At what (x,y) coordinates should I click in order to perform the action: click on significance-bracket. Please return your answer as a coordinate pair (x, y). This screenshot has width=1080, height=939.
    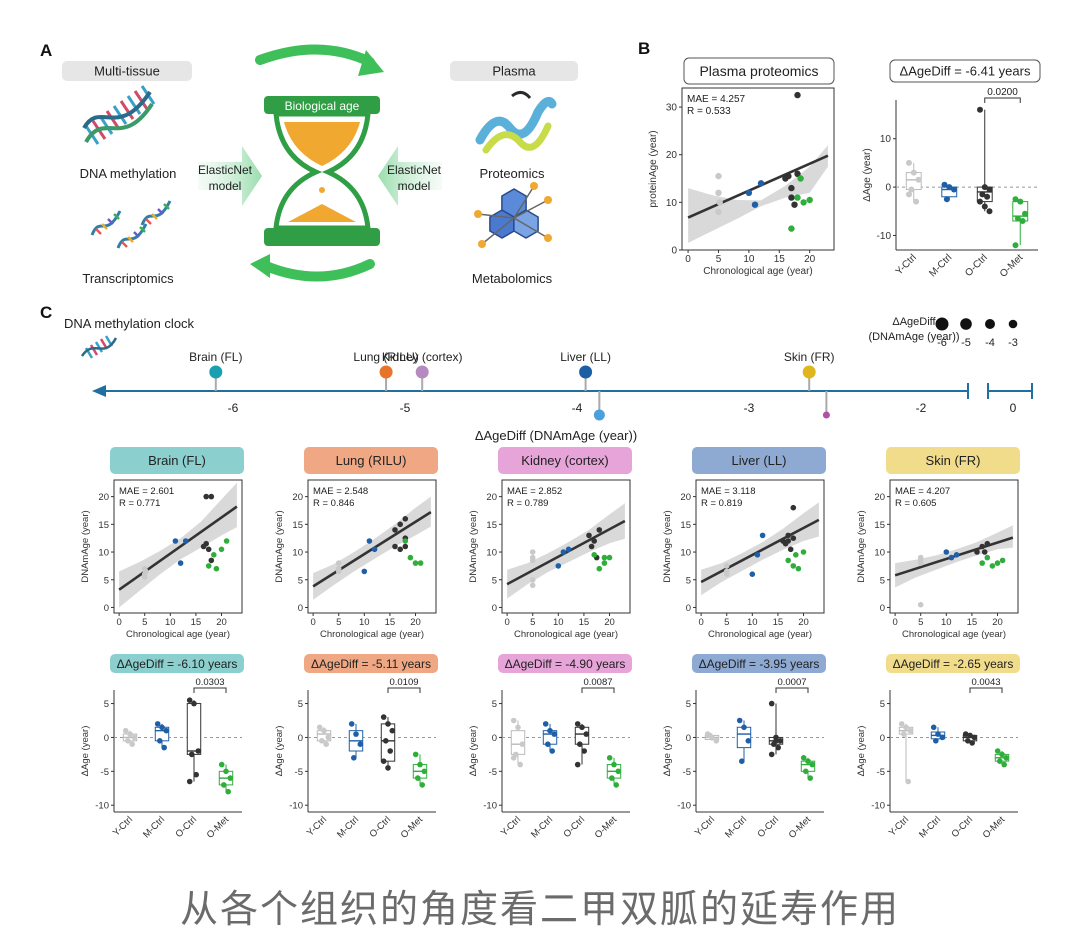
    Looking at the image, I should click on (1002, 100).